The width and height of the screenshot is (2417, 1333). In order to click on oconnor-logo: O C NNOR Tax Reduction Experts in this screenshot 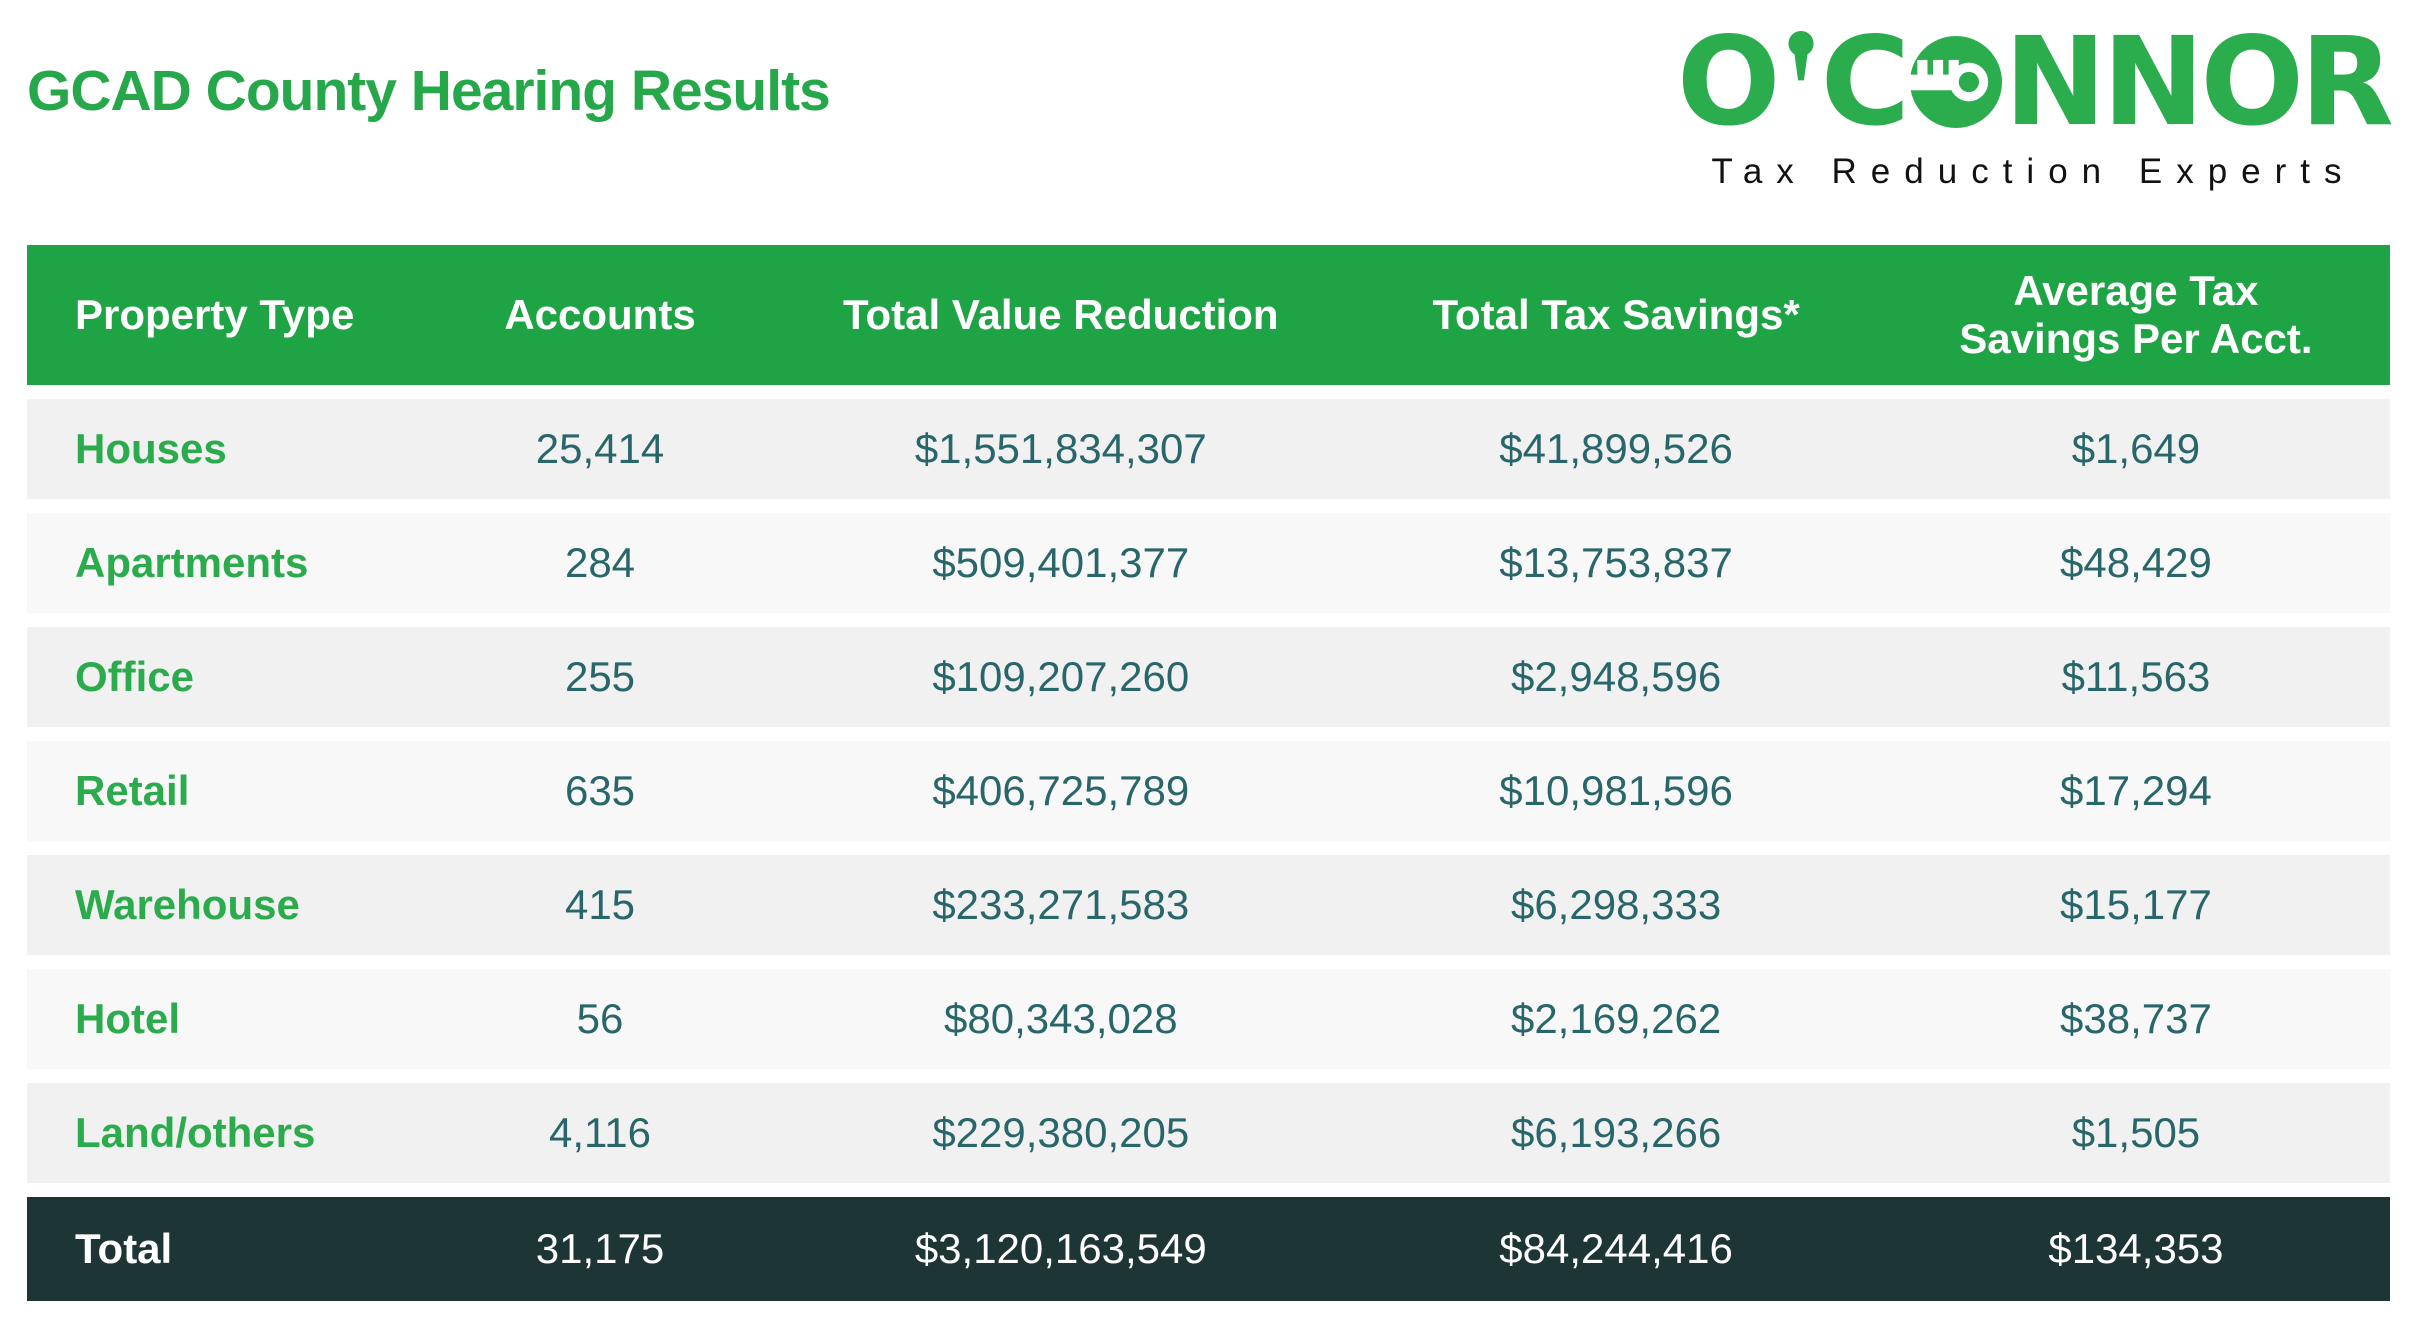, I will do `click(2035, 101)`.